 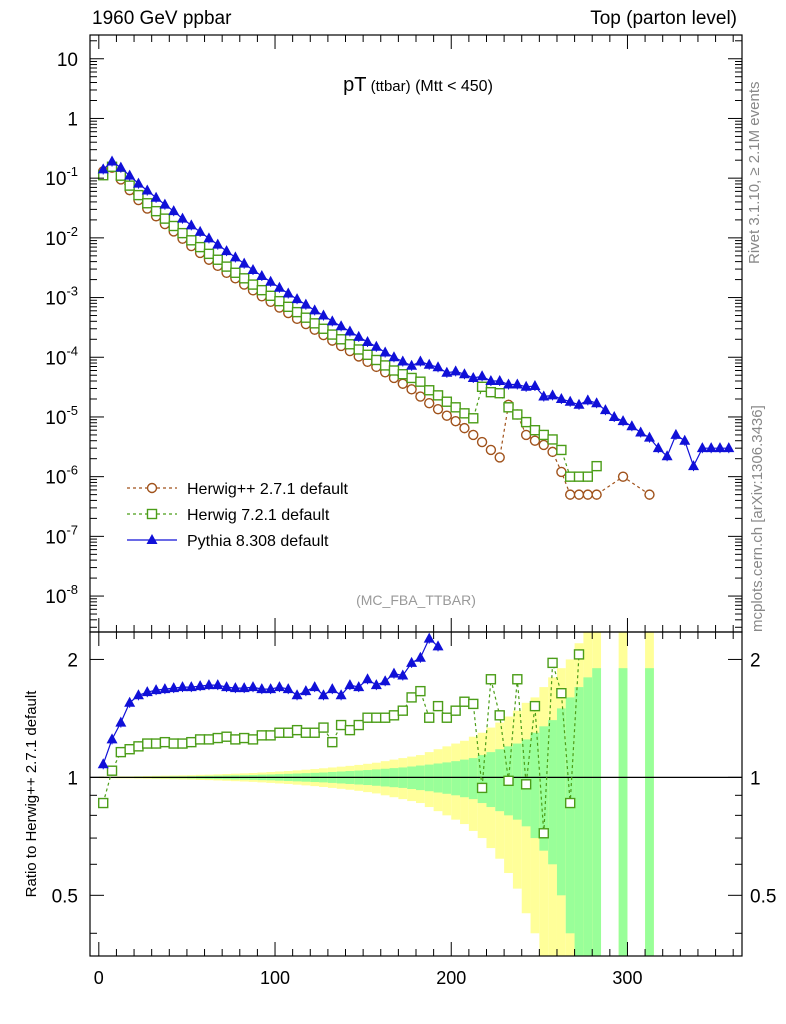 I want to click on ratio-y-tick-label: 2, so click(x=72, y=660).